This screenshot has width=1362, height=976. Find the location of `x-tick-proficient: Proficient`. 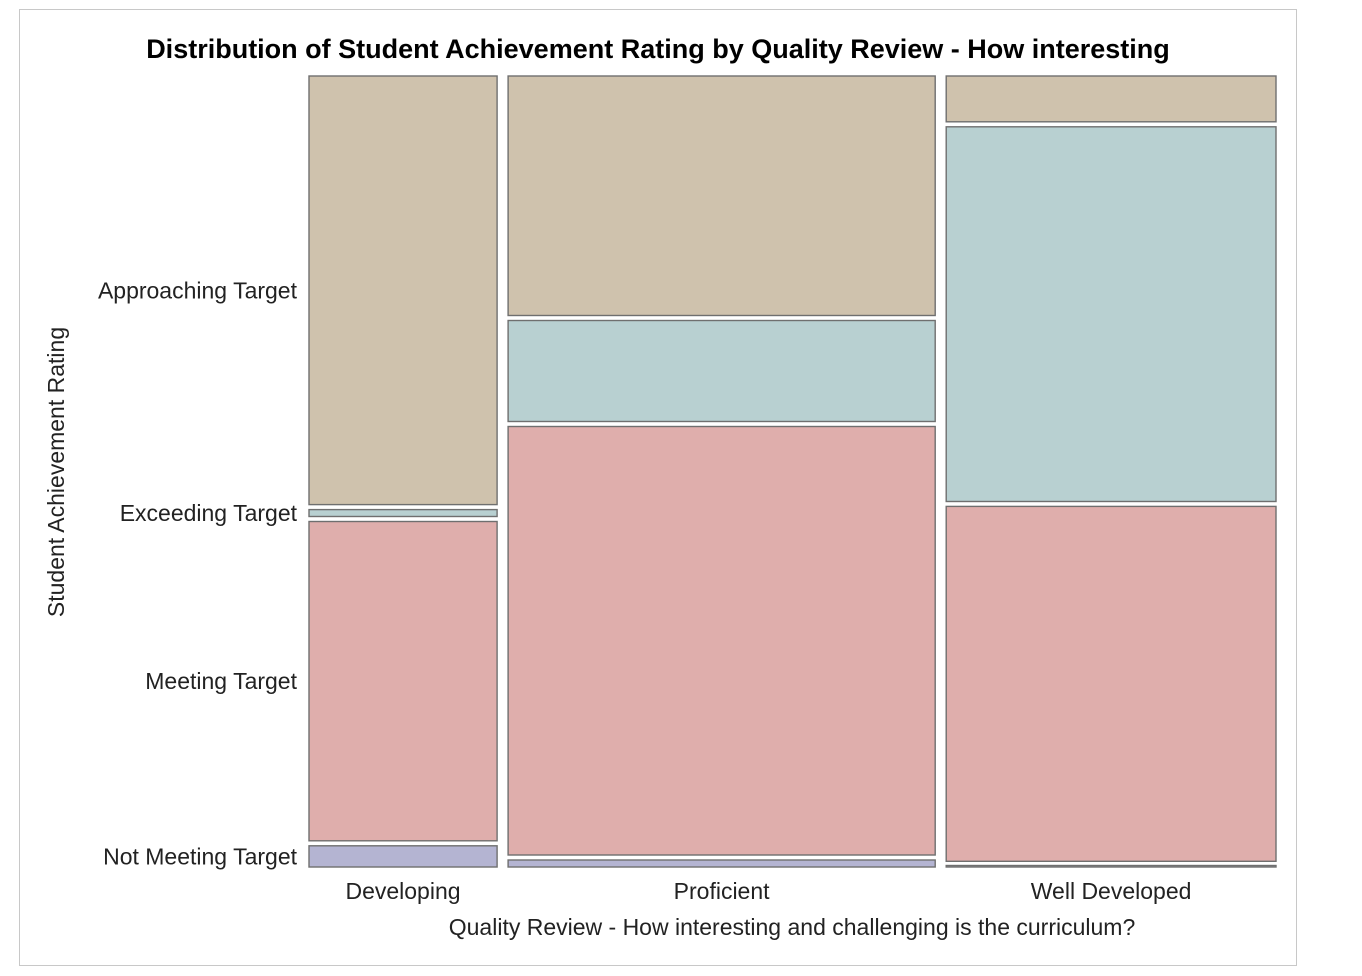

x-tick-proficient: Proficient is located at coordinates (722, 891).